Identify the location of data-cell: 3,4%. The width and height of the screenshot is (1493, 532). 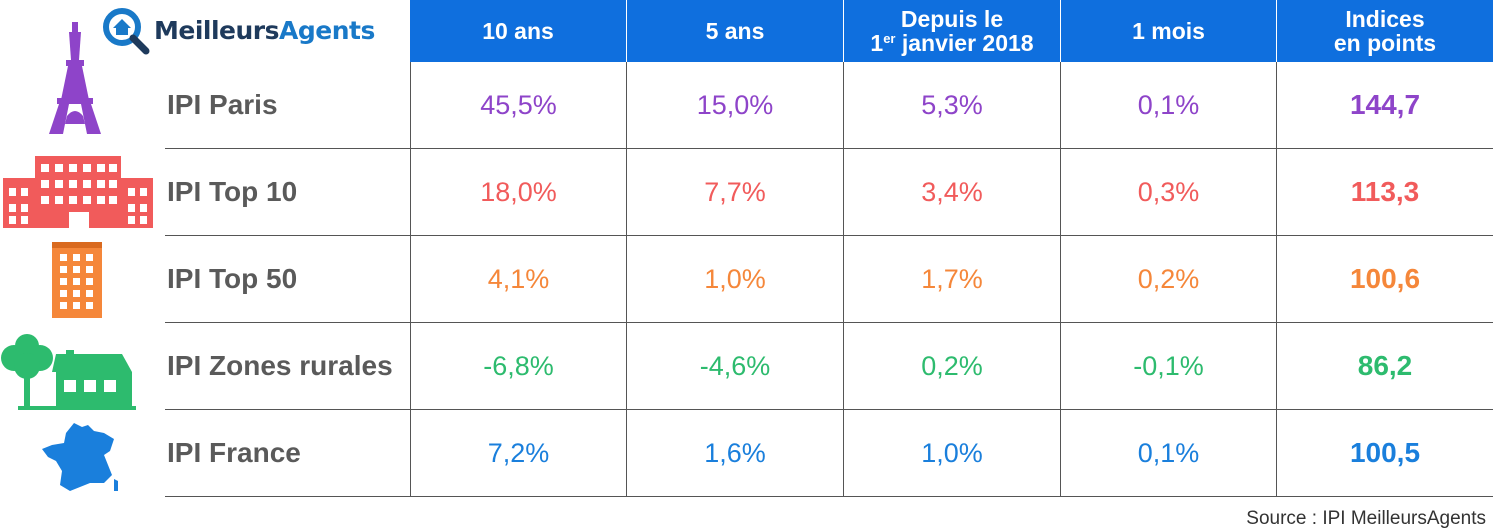
(951, 192).